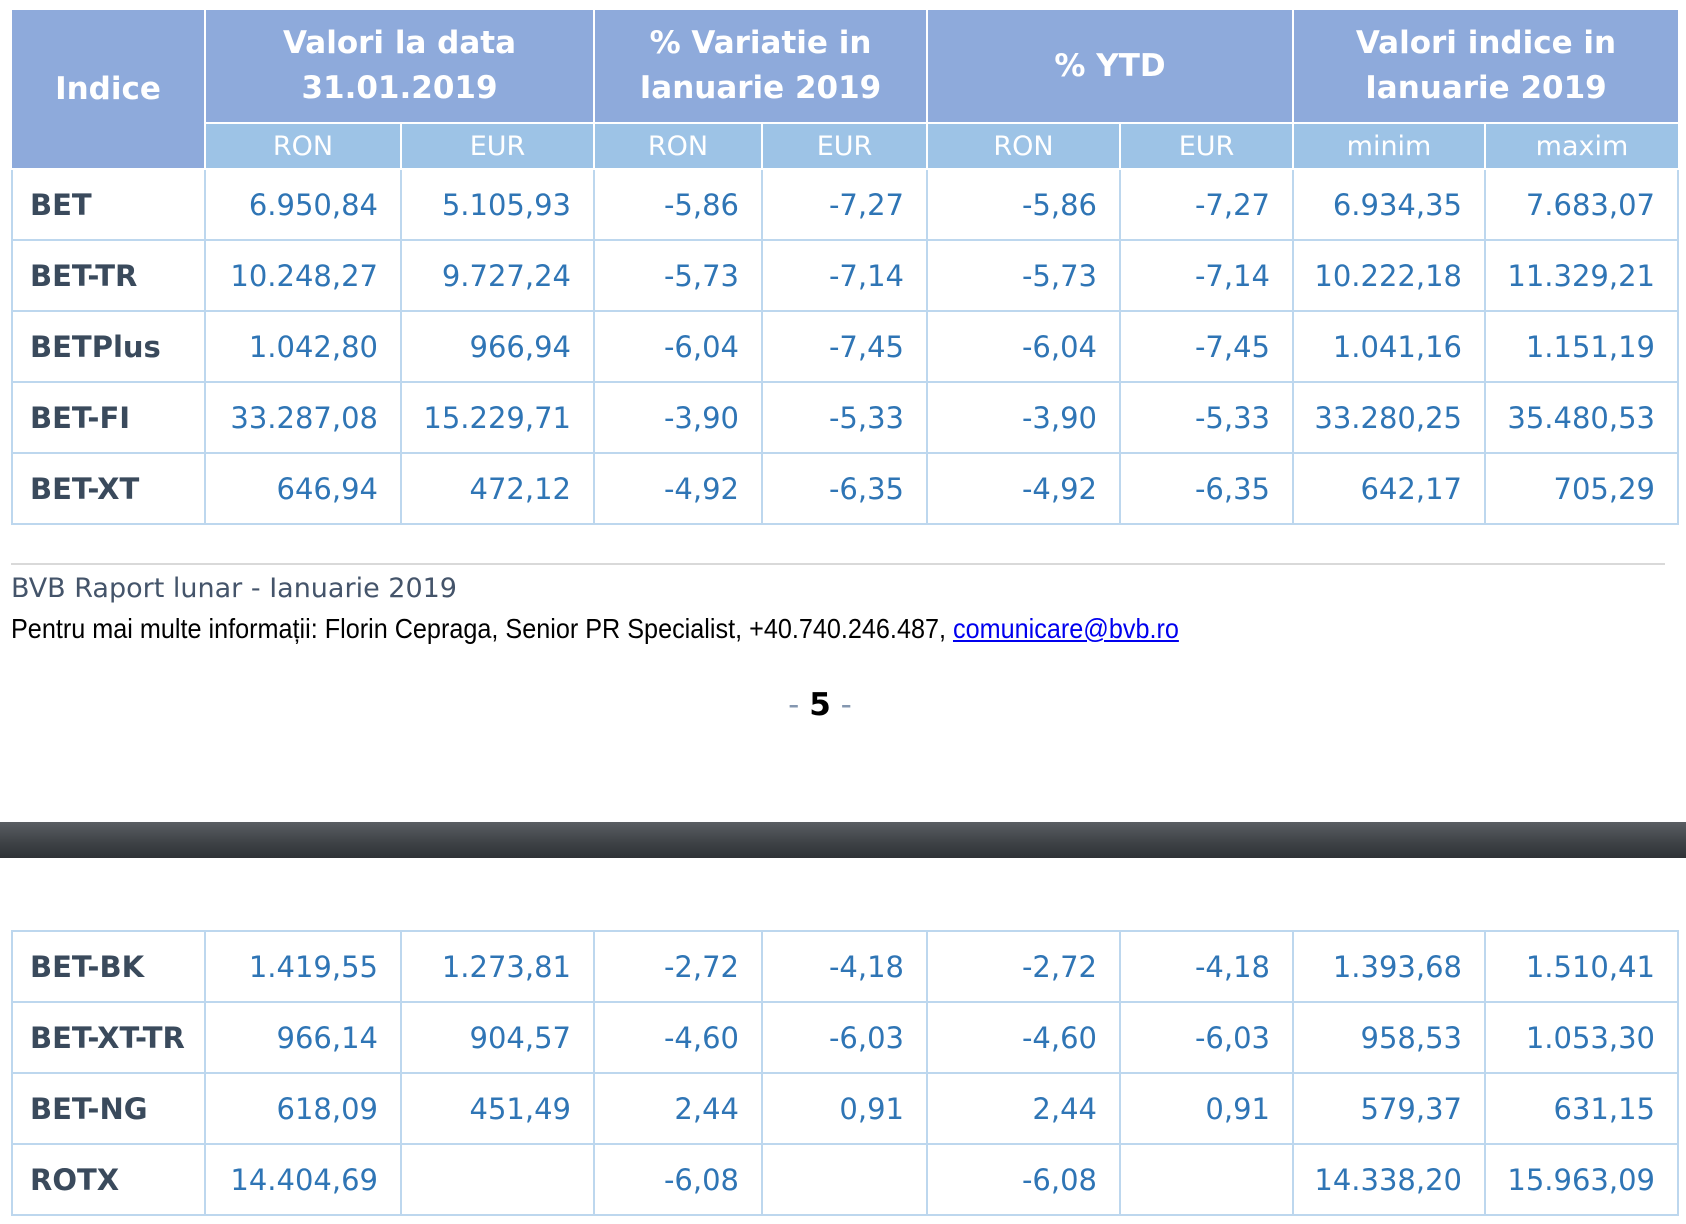  What do you see at coordinates (399, 67) in the screenshot?
I see `header-values-at-date: Valori la data 31.01.2019` at bounding box center [399, 67].